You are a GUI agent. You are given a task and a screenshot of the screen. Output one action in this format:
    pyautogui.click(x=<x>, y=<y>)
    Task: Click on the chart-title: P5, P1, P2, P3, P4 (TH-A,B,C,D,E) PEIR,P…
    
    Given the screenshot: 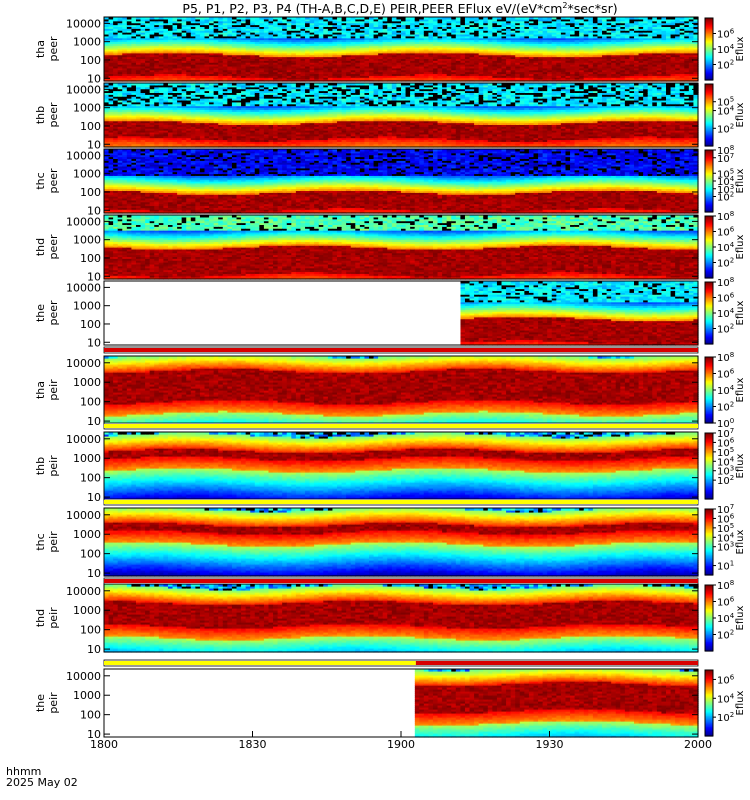 What is the action you would take?
    pyautogui.click(x=399, y=8)
    